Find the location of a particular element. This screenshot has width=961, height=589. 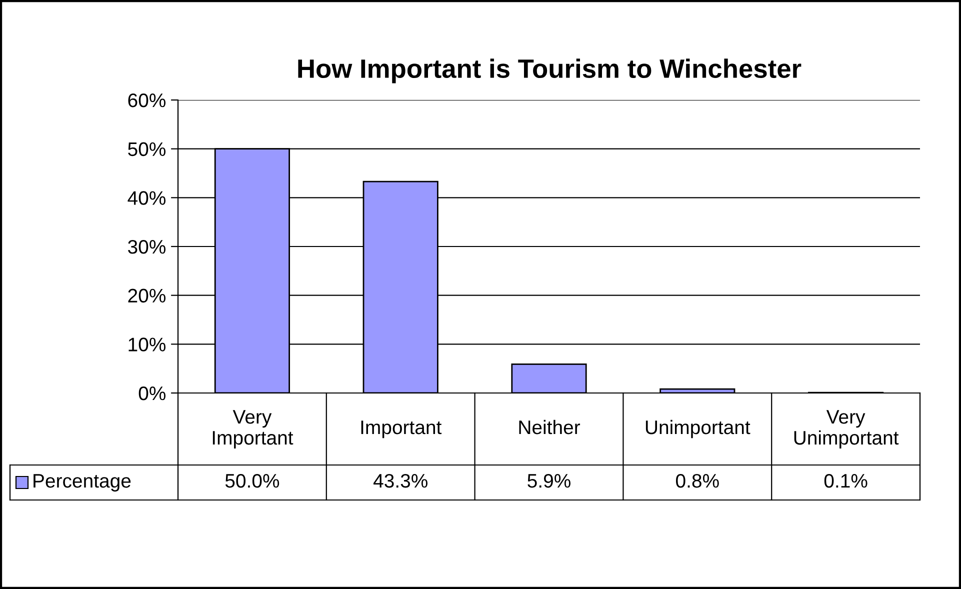

chart-title: How Important is Tourism to Winchester is located at coordinates (550, 71).